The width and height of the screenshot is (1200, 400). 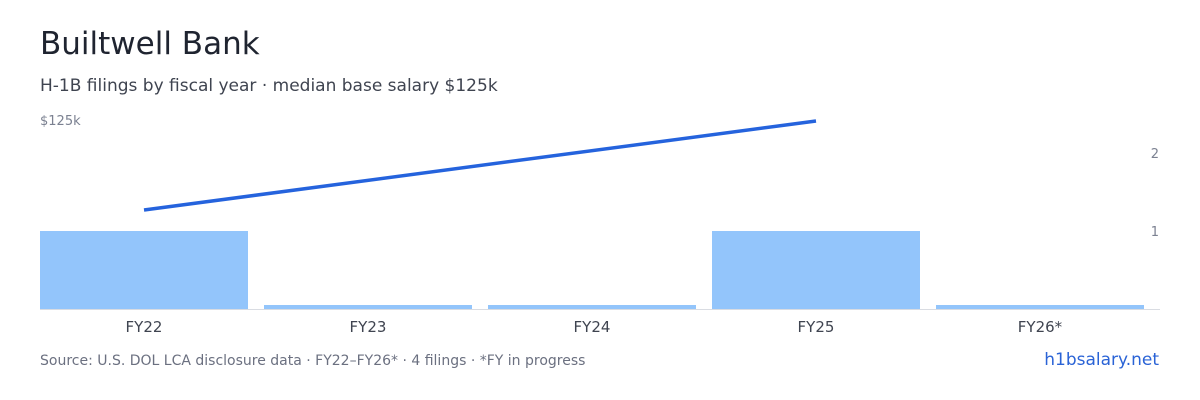 I want to click on x-tick-label: FY24, so click(x=592, y=327).